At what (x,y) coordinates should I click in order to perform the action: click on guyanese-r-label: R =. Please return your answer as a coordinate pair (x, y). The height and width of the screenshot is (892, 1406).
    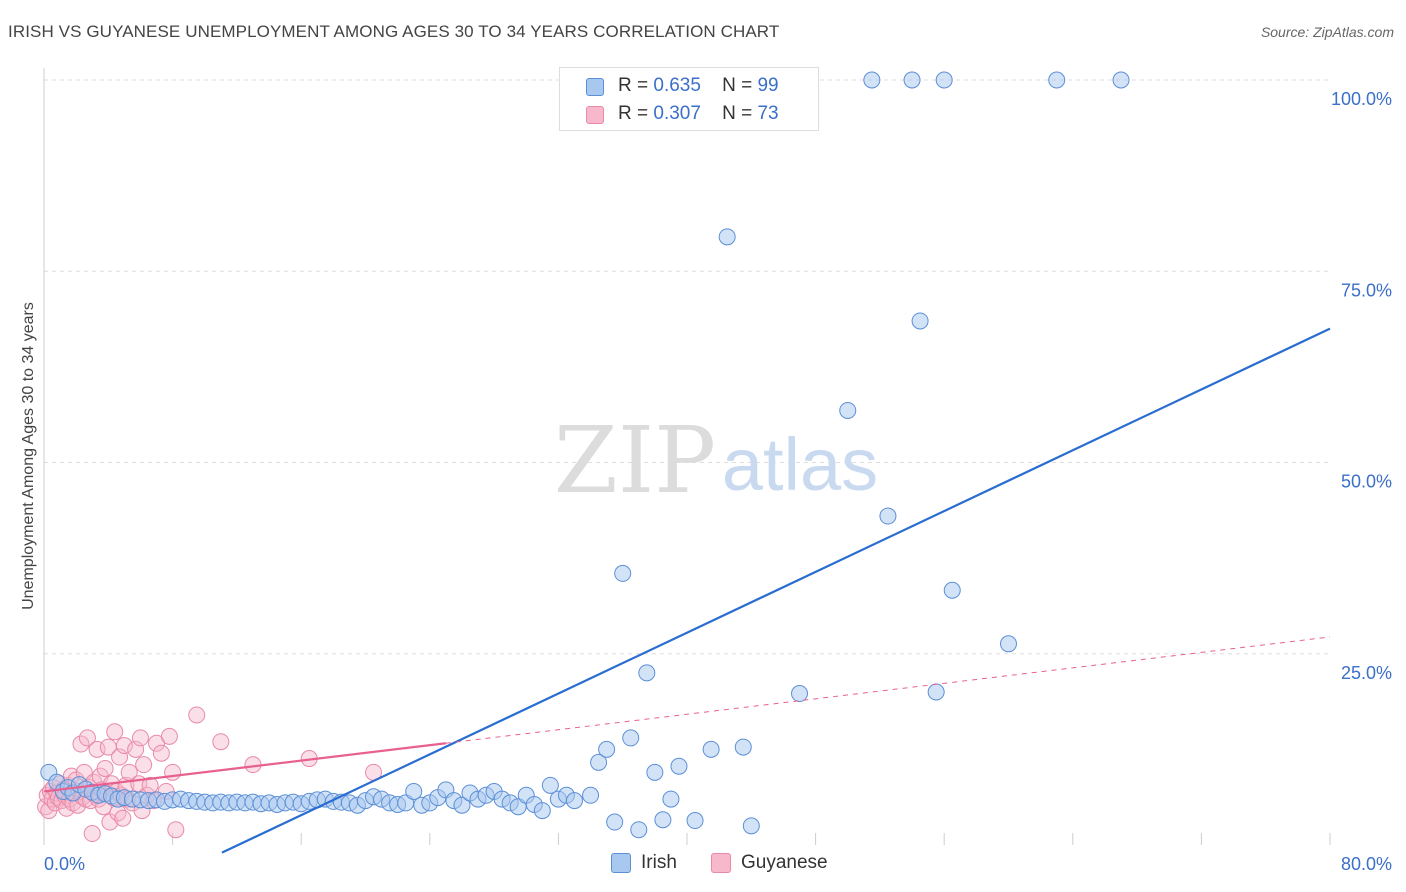
    Looking at the image, I should click on (633, 113).